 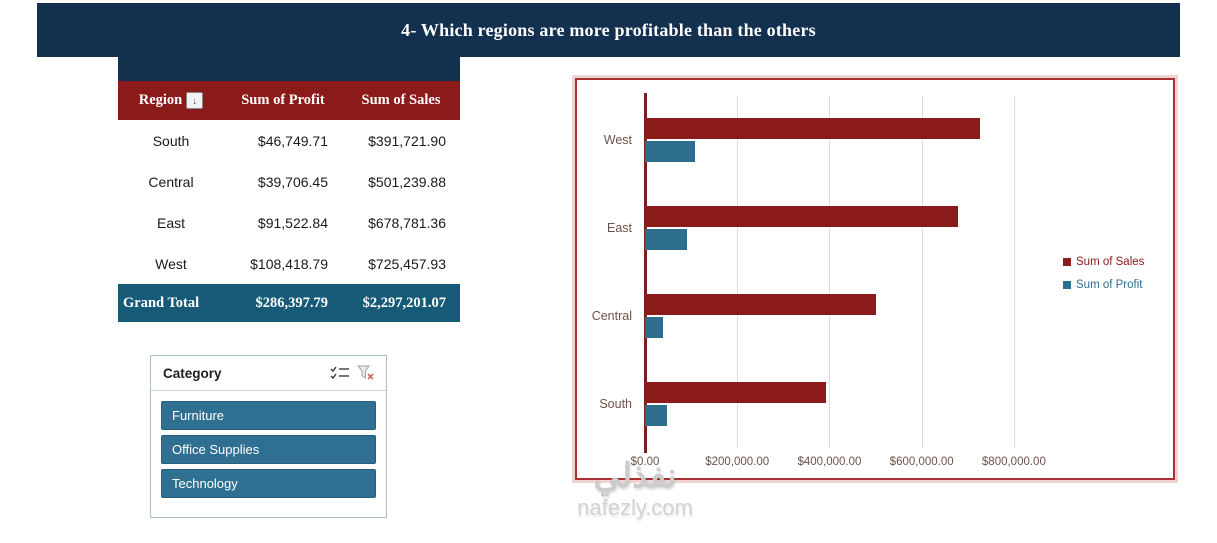 What do you see at coordinates (268, 373) in the screenshot?
I see `slicer-header: Category` at bounding box center [268, 373].